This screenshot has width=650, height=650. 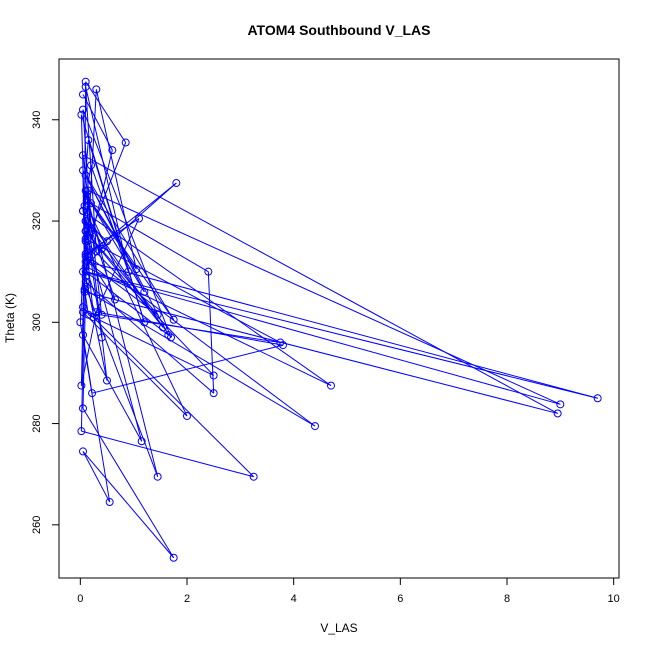 I want to click on x-tick-label: 10, so click(x=614, y=599).